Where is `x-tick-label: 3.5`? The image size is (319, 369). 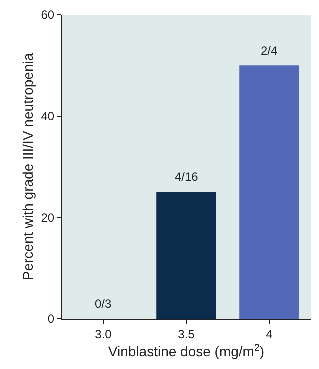 x-tick-label: 3.5 is located at coordinates (187, 334).